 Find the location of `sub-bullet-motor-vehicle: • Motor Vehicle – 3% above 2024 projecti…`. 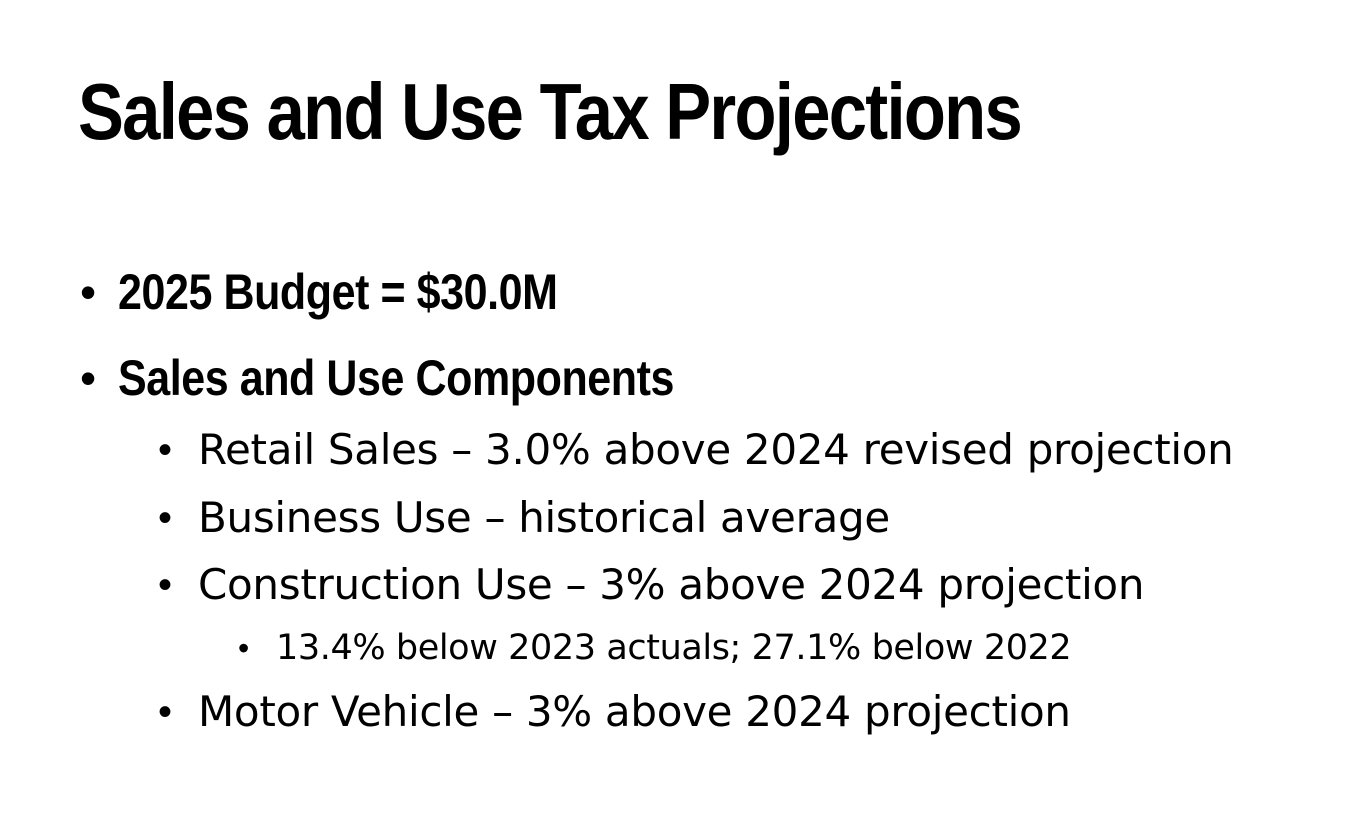

sub-bullet-motor-vehicle: • Motor Vehicle – 3% above 2024 projecti… is located at coordinates (614, 712).